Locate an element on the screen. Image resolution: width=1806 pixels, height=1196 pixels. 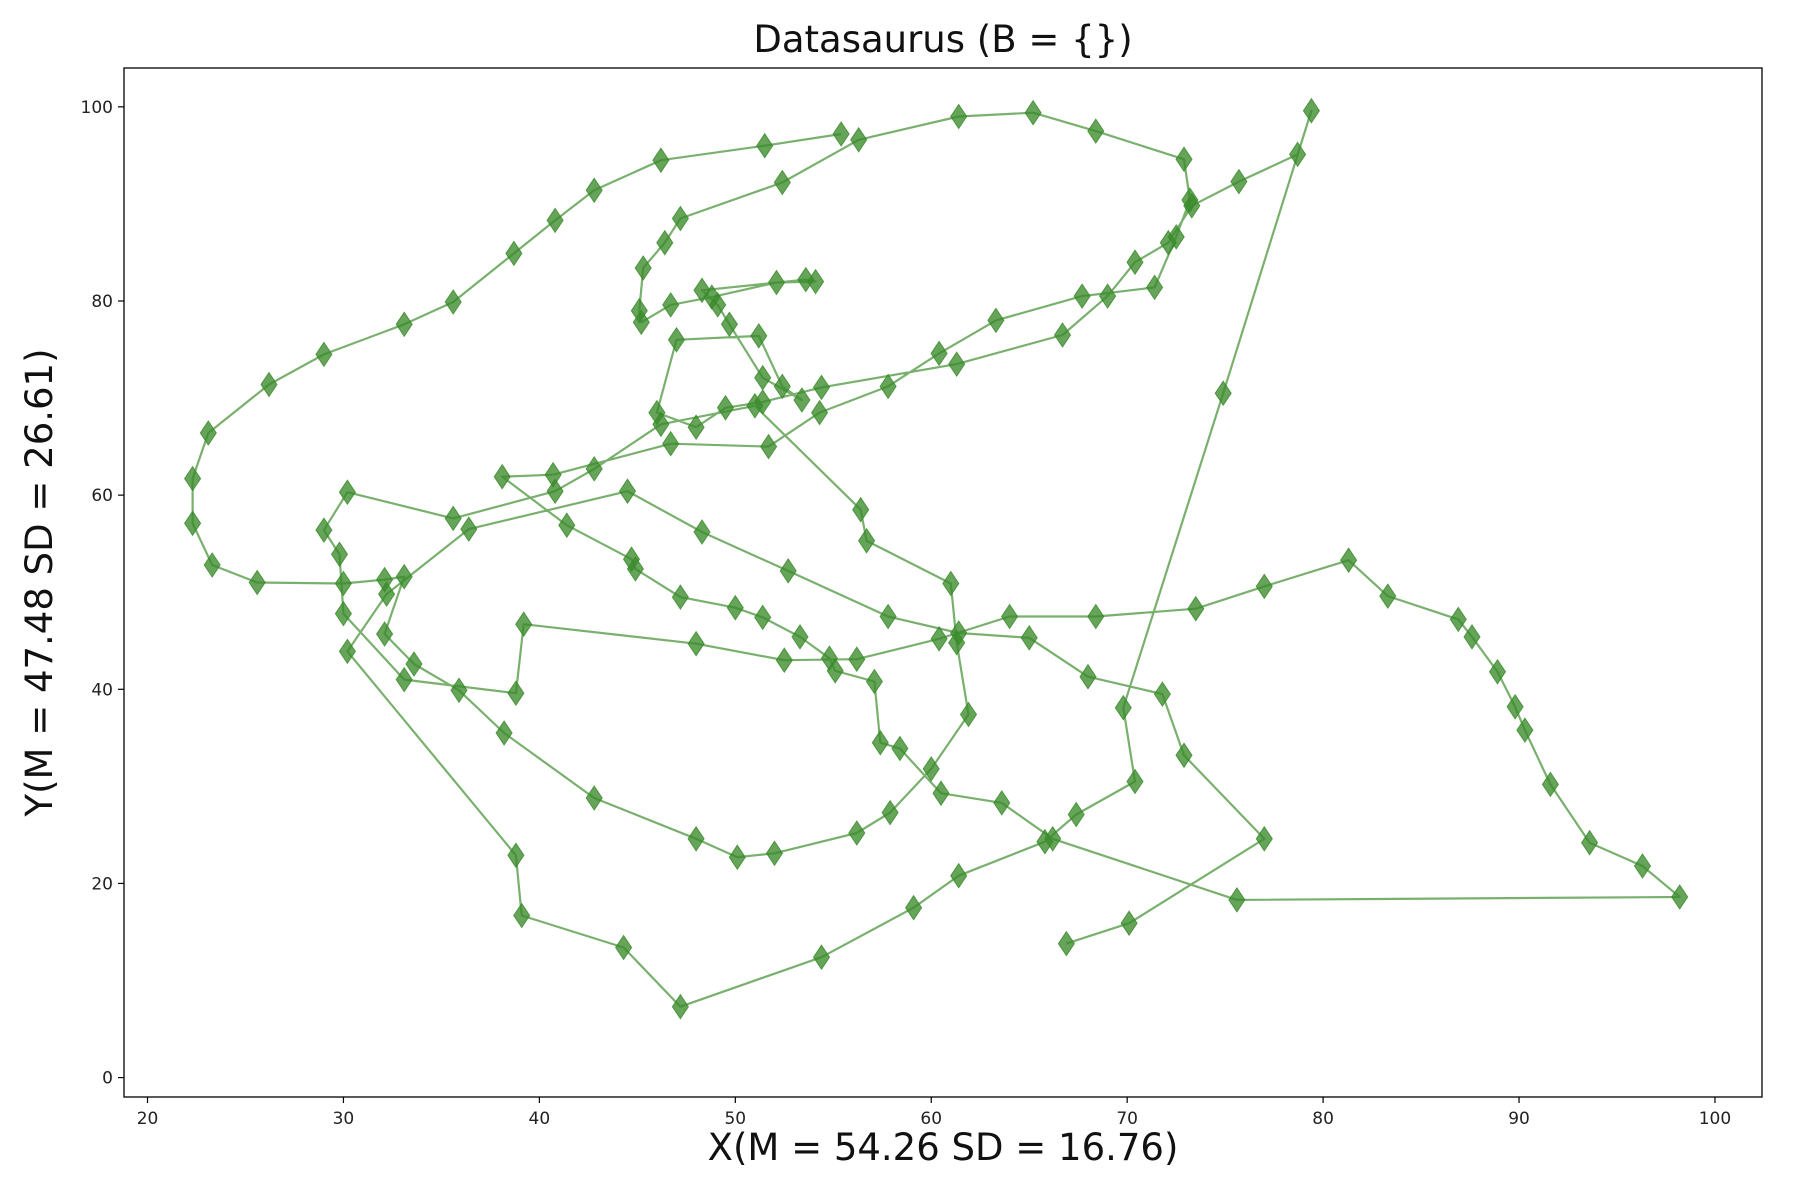
y-tick-label: 0 is located at coordinates (107, 1079).